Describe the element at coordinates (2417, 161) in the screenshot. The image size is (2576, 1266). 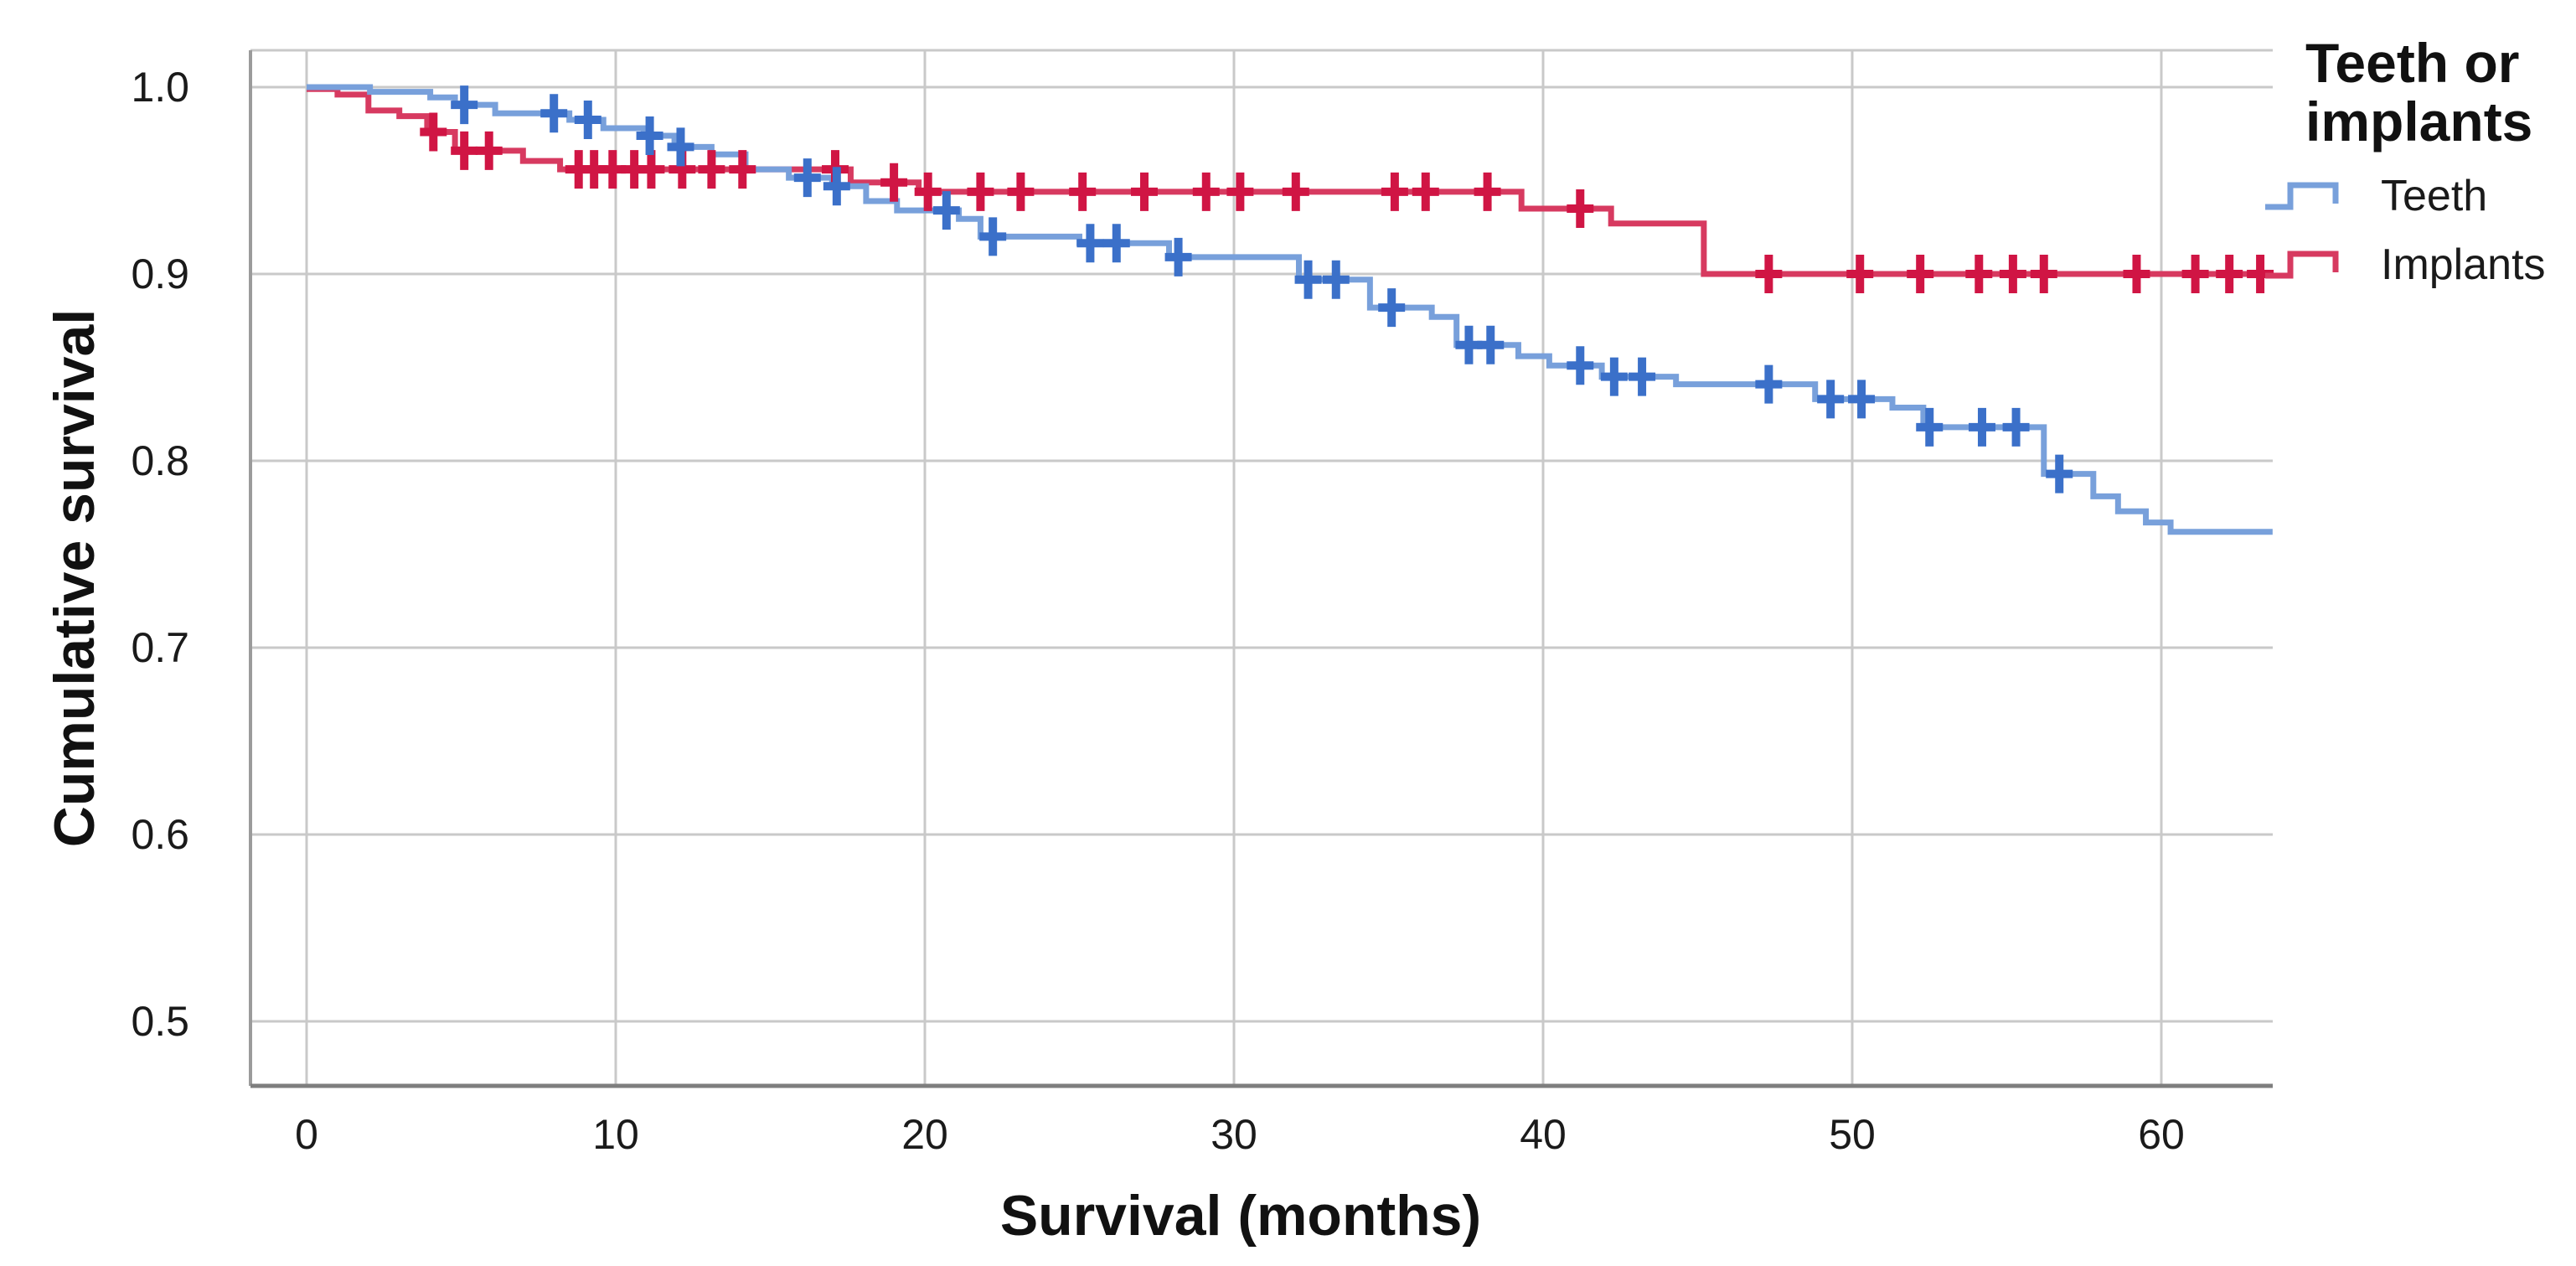
I see `legend: Teeth or implants Teeth Implants` at that location.